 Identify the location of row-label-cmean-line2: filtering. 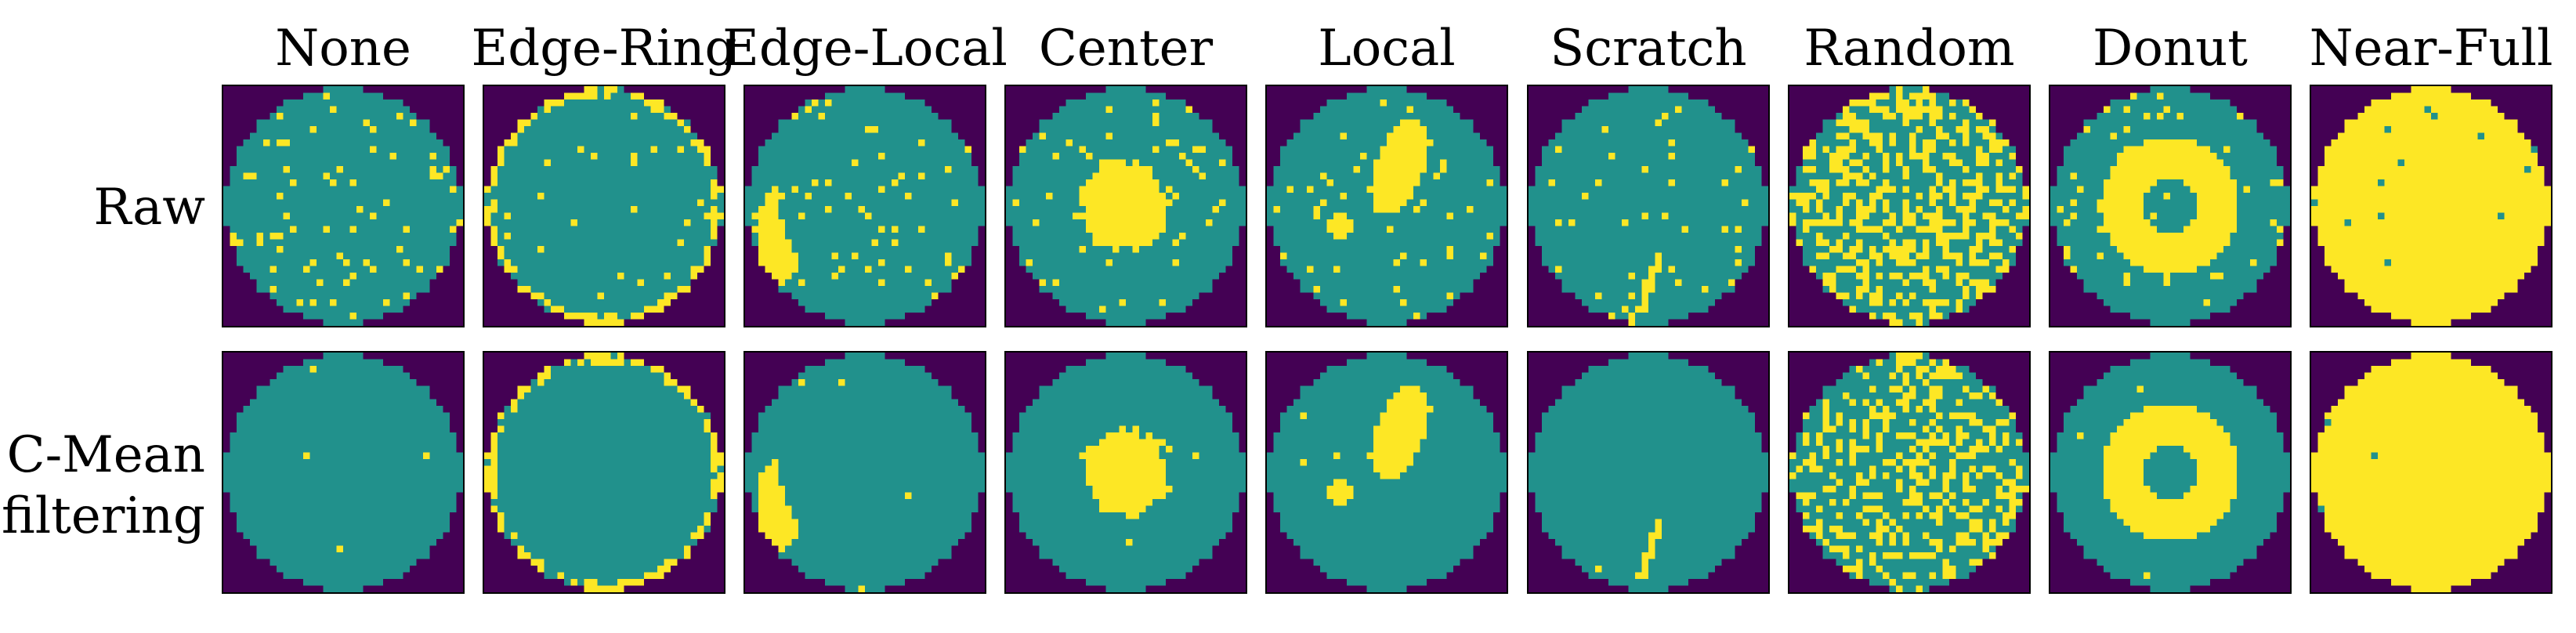
(104, 516).